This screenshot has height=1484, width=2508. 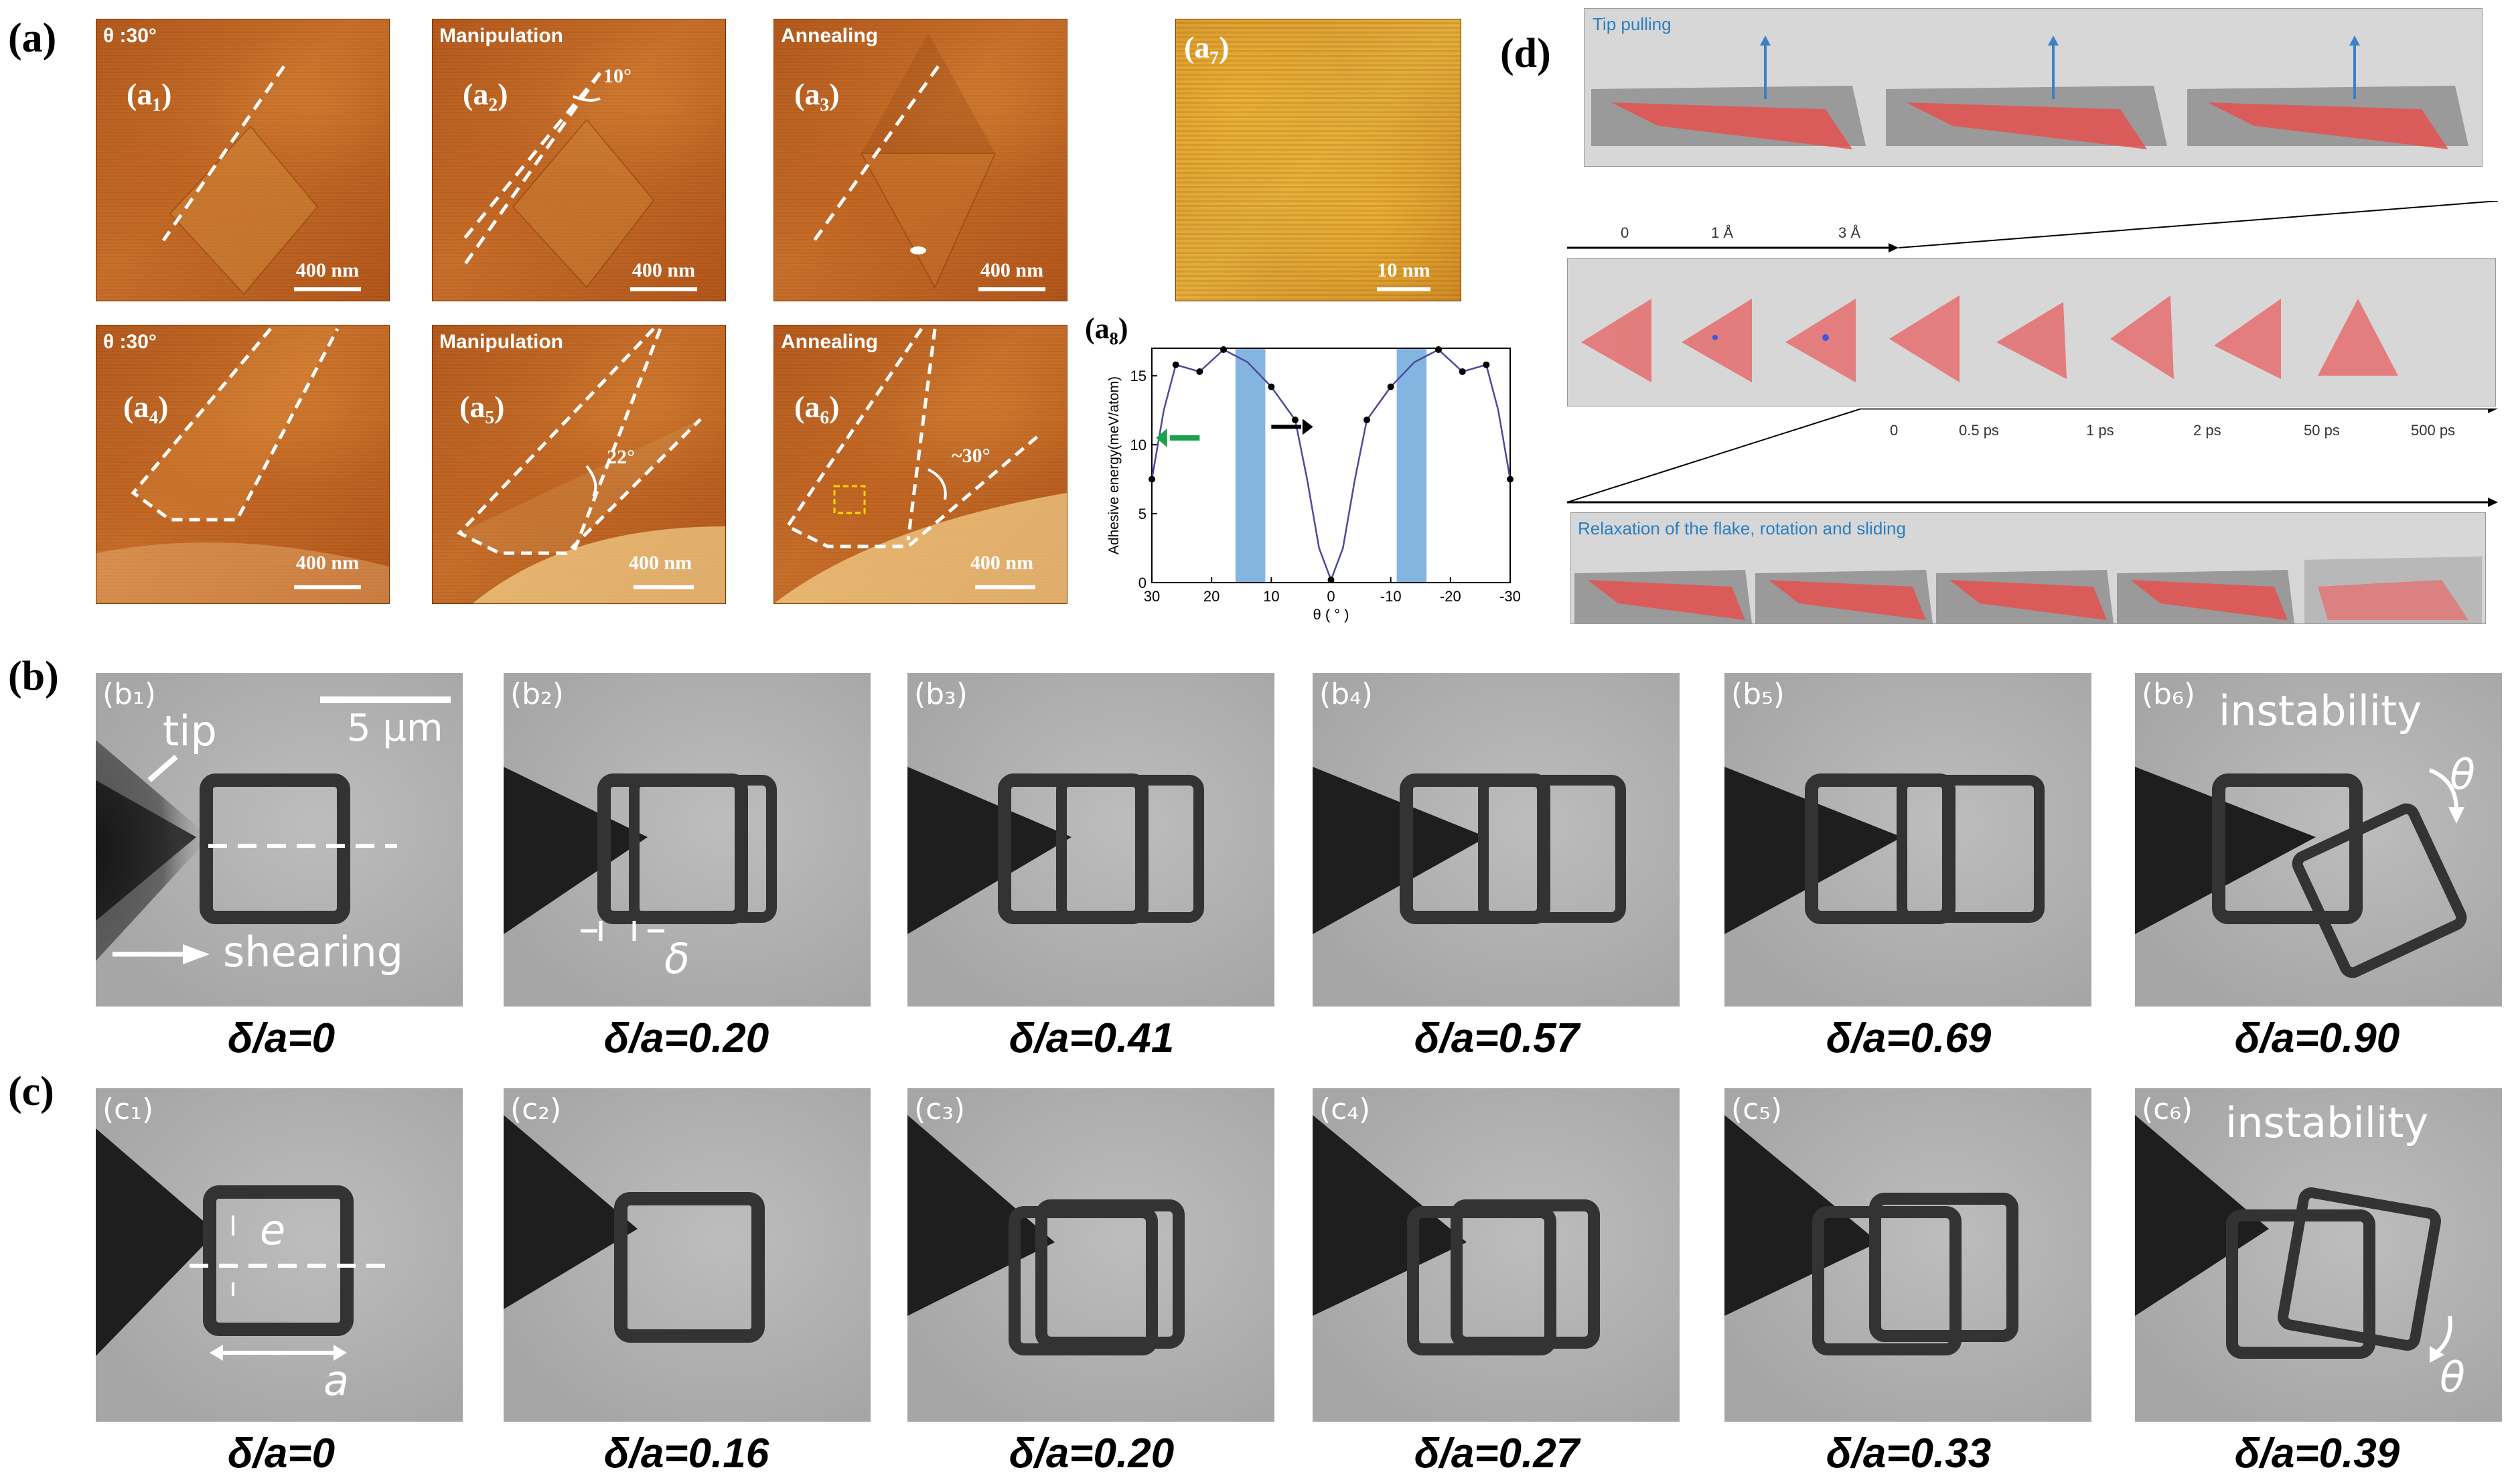 I want to click on scale-label: 5 μm, so click(x=395, y=728).